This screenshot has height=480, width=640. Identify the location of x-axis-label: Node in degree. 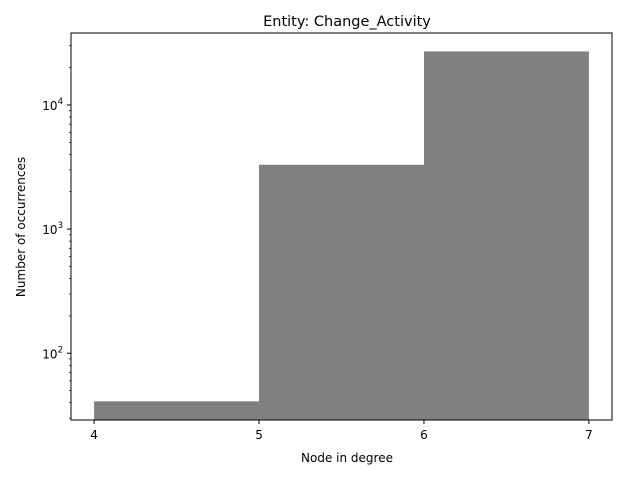
(347, 458).